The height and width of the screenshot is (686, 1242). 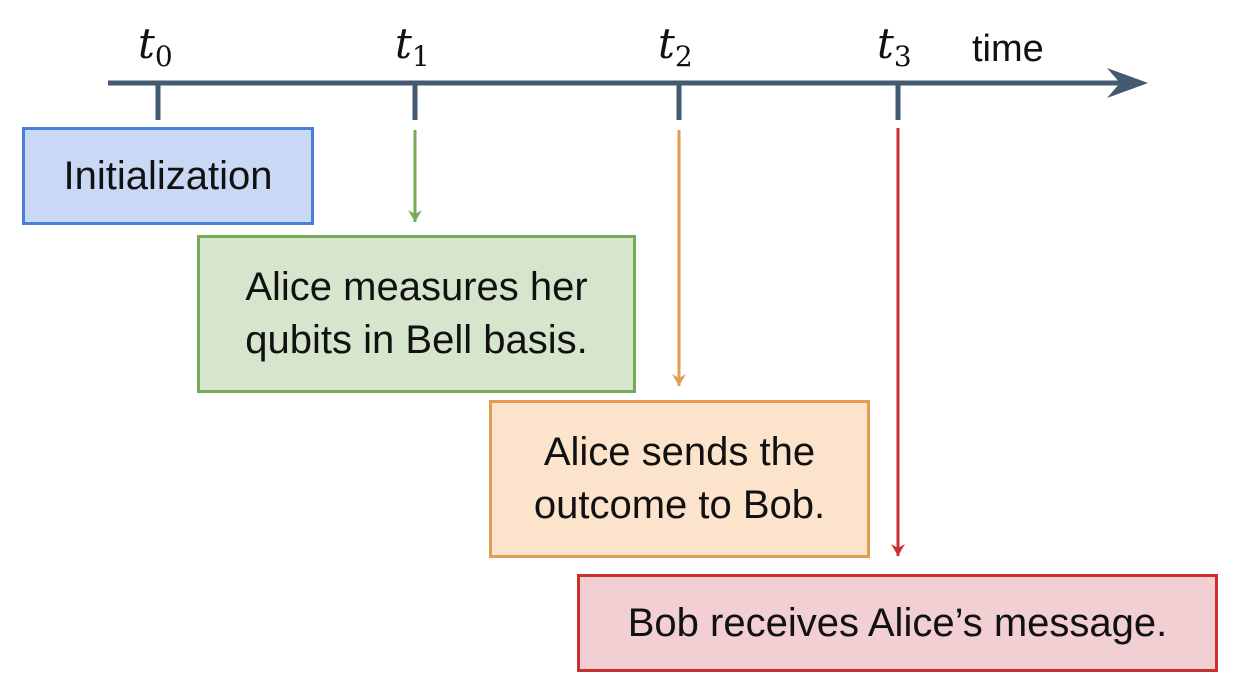 I want to click on step-alice-measures-box: Alice measures her qubits in Bell basis., so click(x=416, y=314).